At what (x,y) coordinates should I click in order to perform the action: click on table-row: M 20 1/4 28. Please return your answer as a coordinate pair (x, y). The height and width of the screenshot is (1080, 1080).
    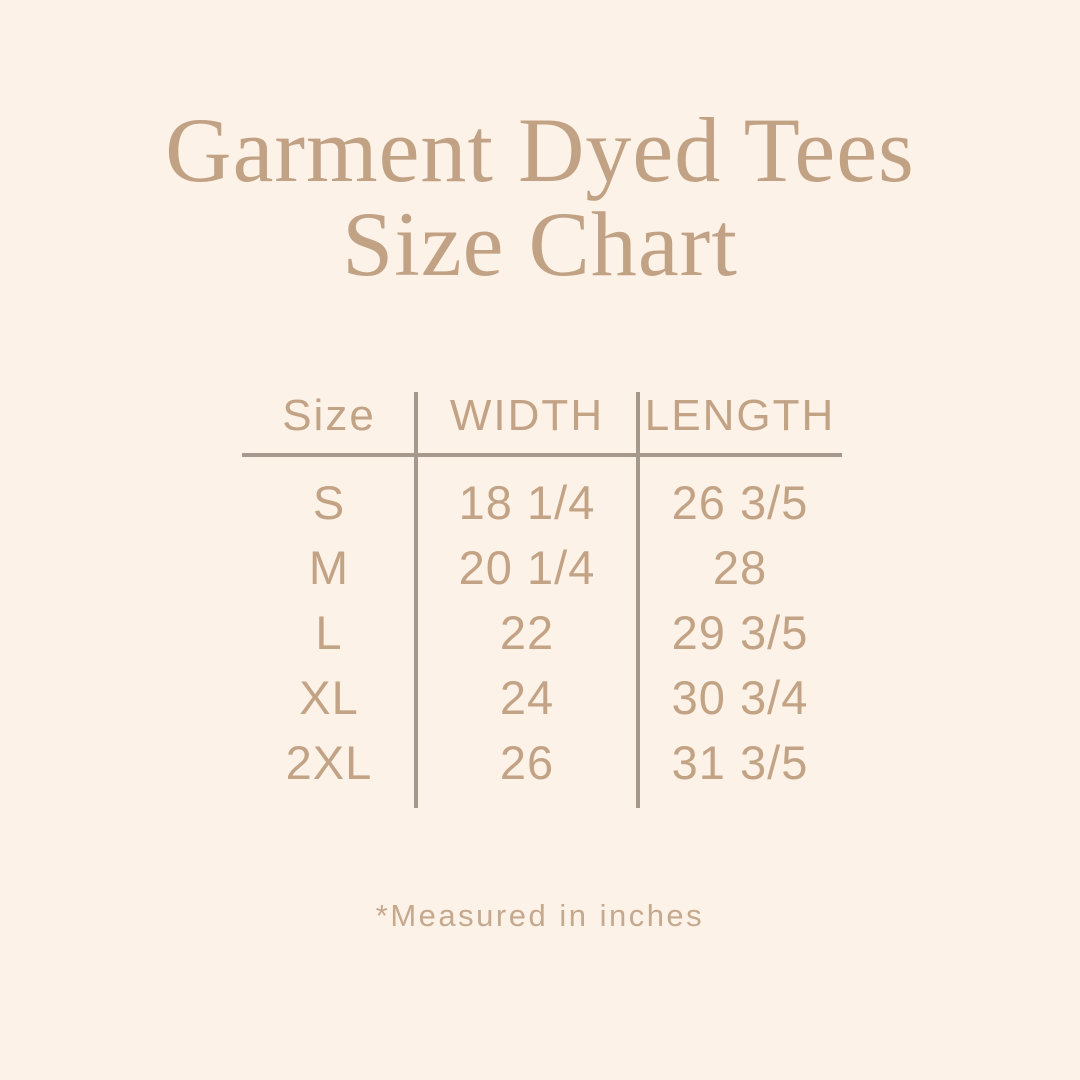
    Looking at the image, I should click on (542, 567).